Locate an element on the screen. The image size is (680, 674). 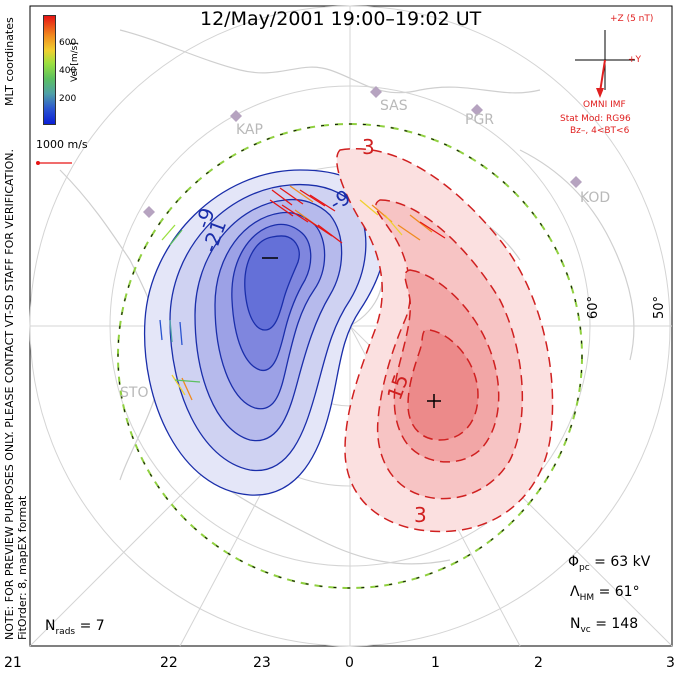
nvc-value: = 148 is located at coordinates (617, 624).